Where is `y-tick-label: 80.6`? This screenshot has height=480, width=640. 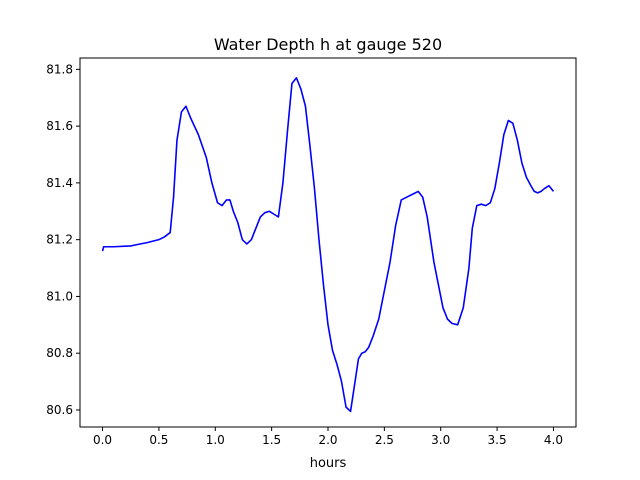
y-tick-label: 80.6 is located at coordinates (59, 410).